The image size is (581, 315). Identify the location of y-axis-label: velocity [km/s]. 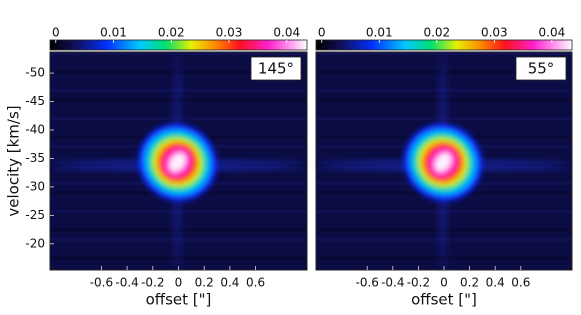
(14, 160).